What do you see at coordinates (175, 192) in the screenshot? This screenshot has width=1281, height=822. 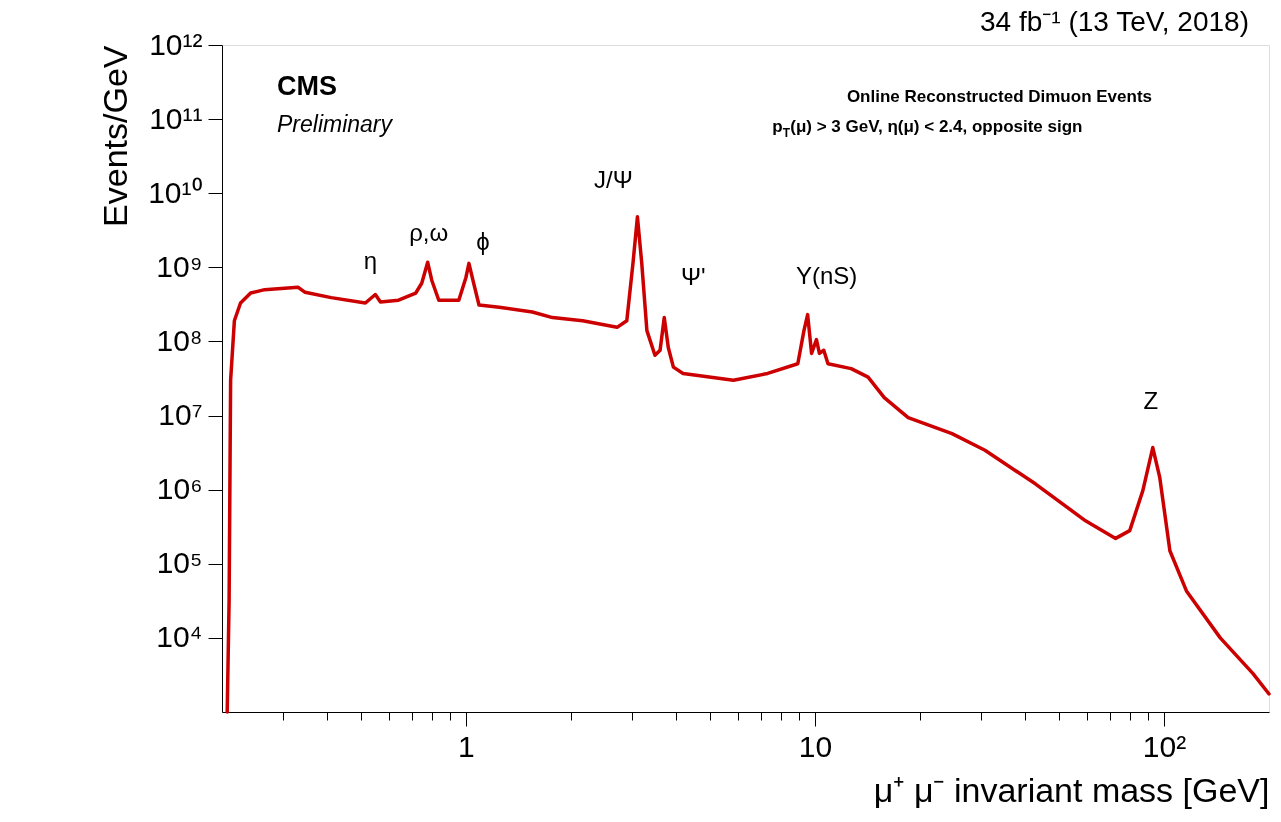 I see `y-tick-label: 10¹⁰` at bounding box center [175, 192].